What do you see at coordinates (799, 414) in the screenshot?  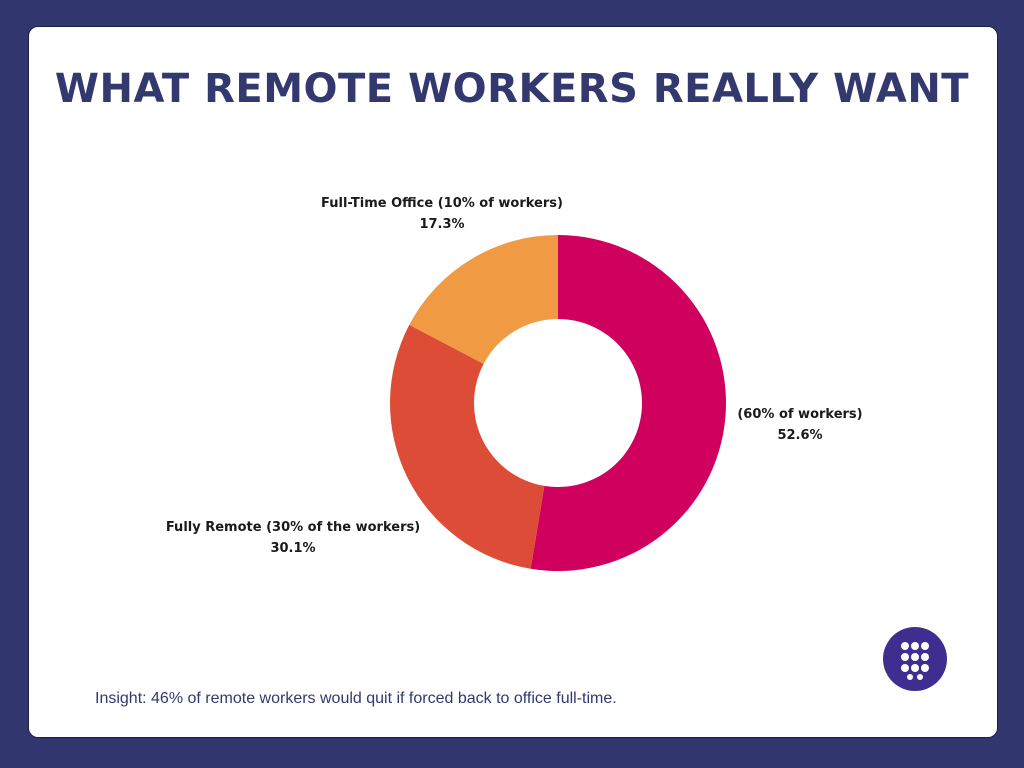 I see `slice-category-label: (60% of workers)` at bounding box center [799, 414].